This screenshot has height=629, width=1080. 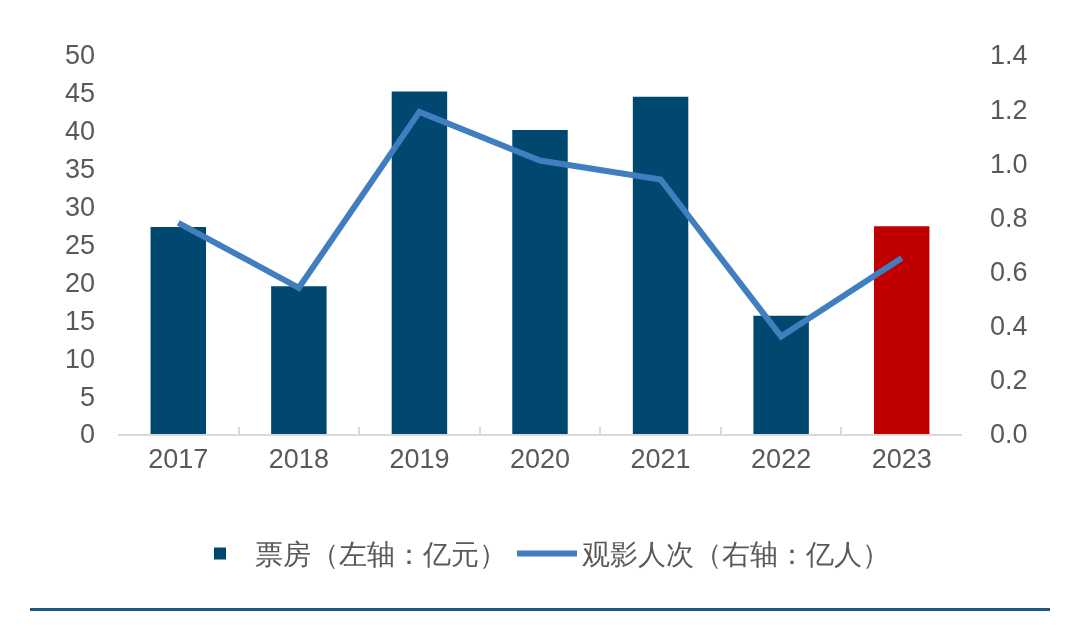 I want to click on y-tick-label: 10, so click(x=79, y=358).